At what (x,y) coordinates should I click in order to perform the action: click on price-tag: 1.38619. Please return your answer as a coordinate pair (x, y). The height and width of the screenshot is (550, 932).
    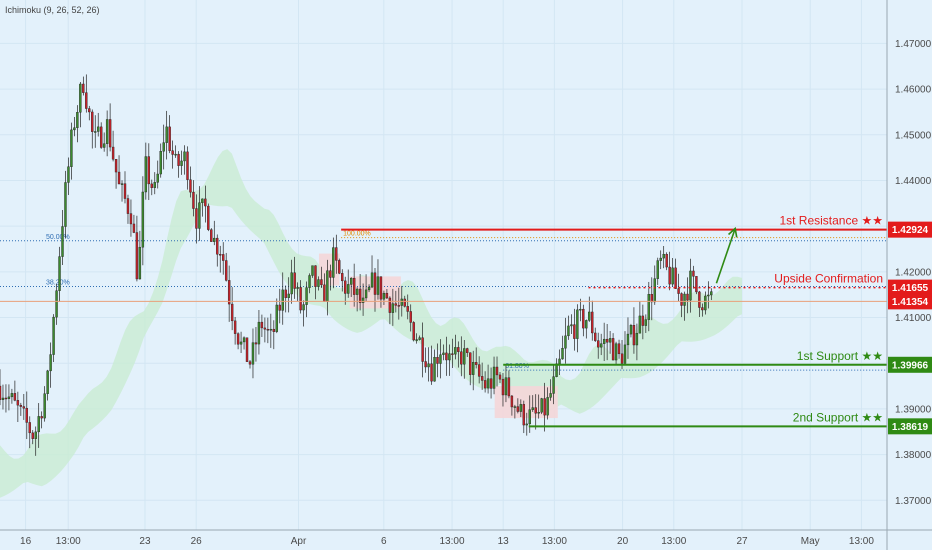
    Looking at the image, I should click on (910, 426).